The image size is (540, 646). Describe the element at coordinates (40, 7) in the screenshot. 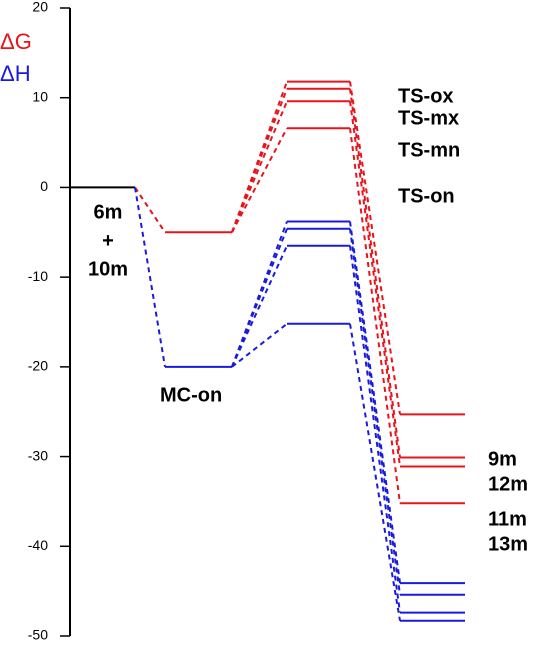

I see `y-tick-label: 20` at that location.